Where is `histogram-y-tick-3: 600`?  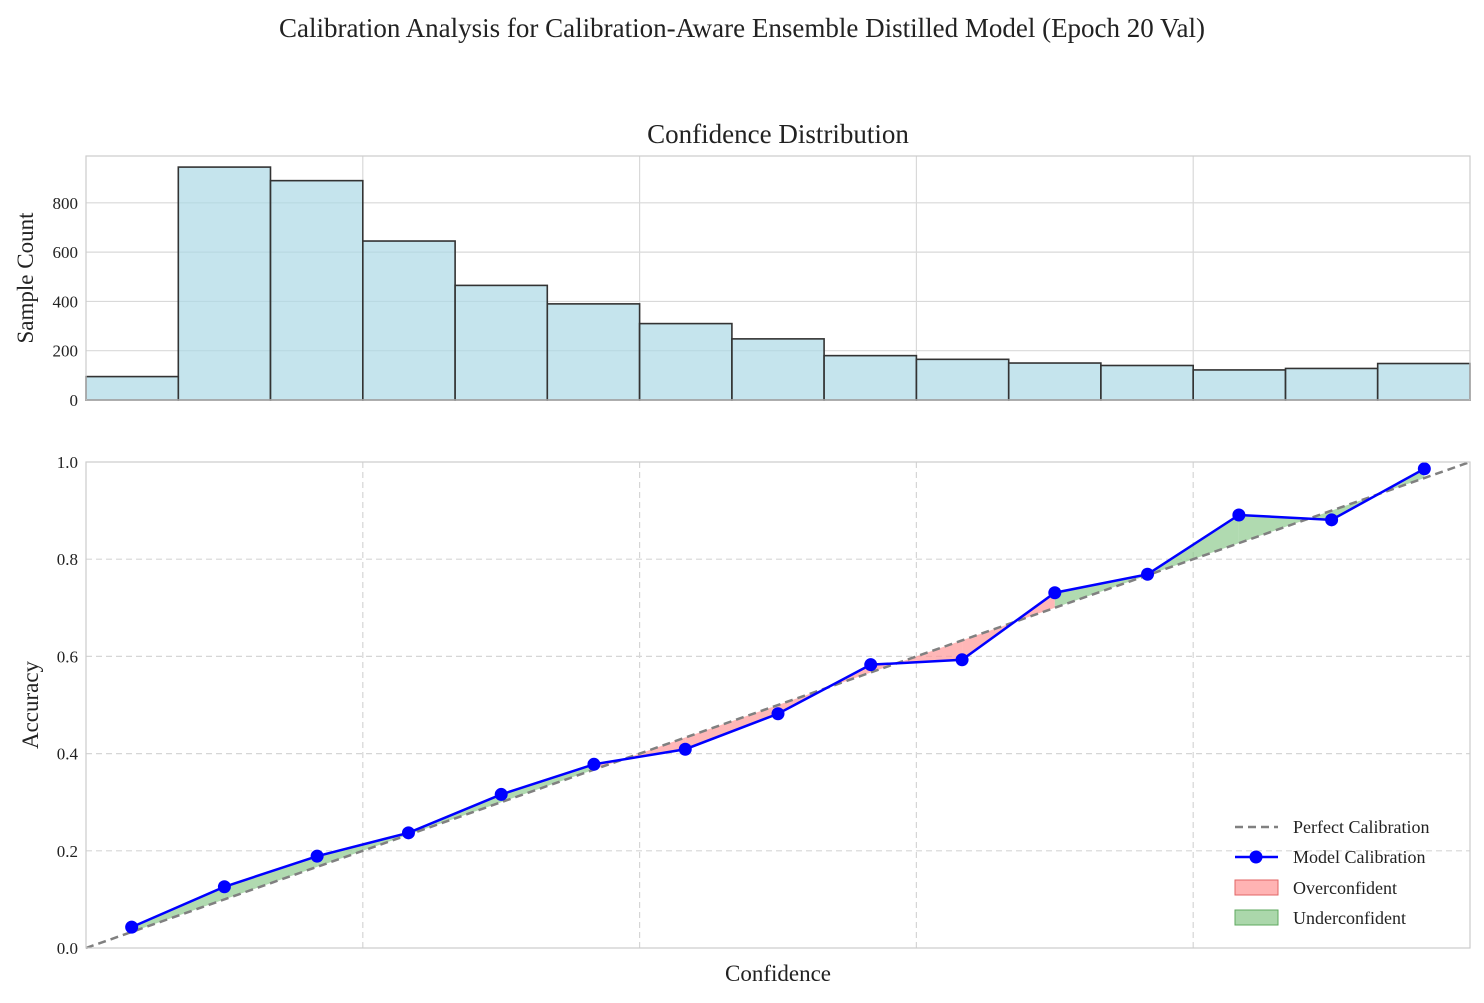
histogram-y-tick-3: 600 is located at coordinates (66, 252).